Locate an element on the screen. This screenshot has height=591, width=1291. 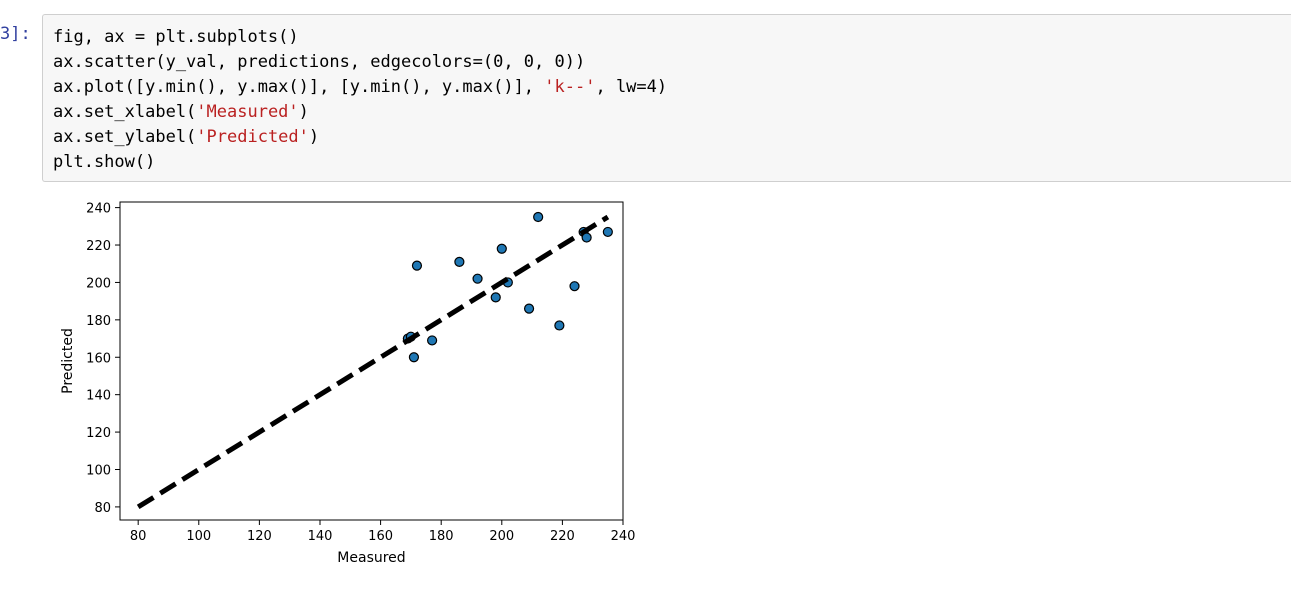
x-tick-label: 220 is located at coordinates (562, 536).